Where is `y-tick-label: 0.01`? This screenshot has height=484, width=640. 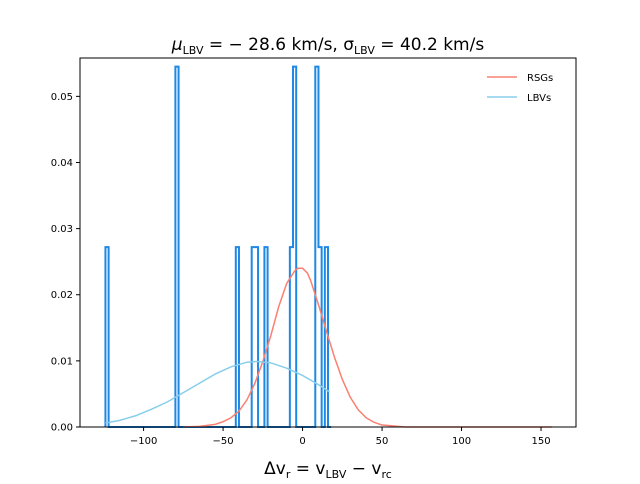
y-tick-label: 0.01 is located at coordinates (62, 361).